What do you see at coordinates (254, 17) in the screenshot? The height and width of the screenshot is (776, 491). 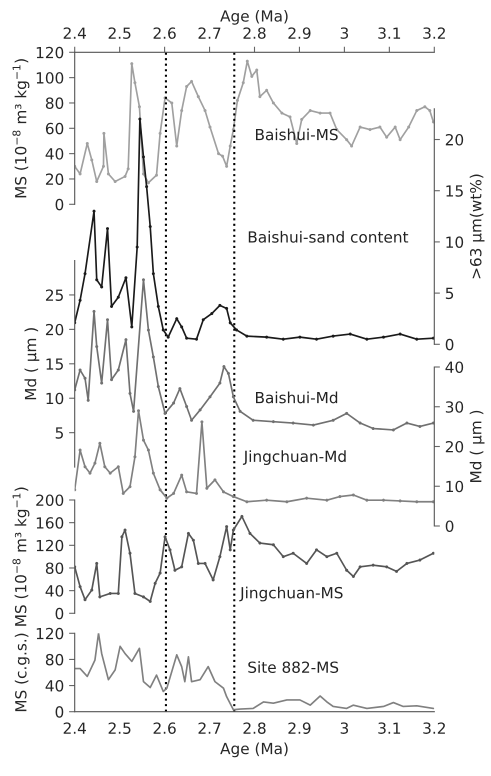 I see `x2-axis-title: Age (Ma)` at bounding box center [254, 17].